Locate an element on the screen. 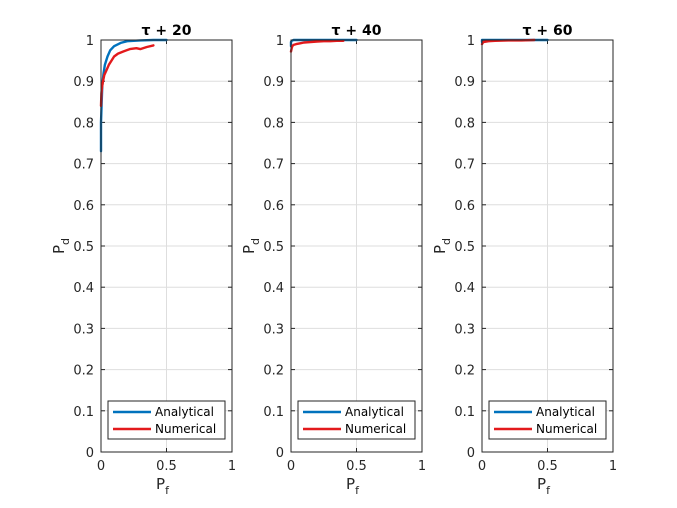  chart-title: τ + 60 is located at coordinates (548, 31).